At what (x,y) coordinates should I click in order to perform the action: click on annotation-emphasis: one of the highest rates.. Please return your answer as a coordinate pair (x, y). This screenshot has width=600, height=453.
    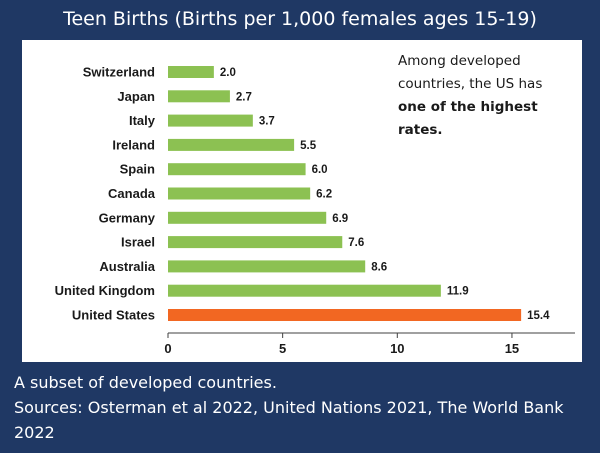
    Looking at the image, I should click on (468, 118).